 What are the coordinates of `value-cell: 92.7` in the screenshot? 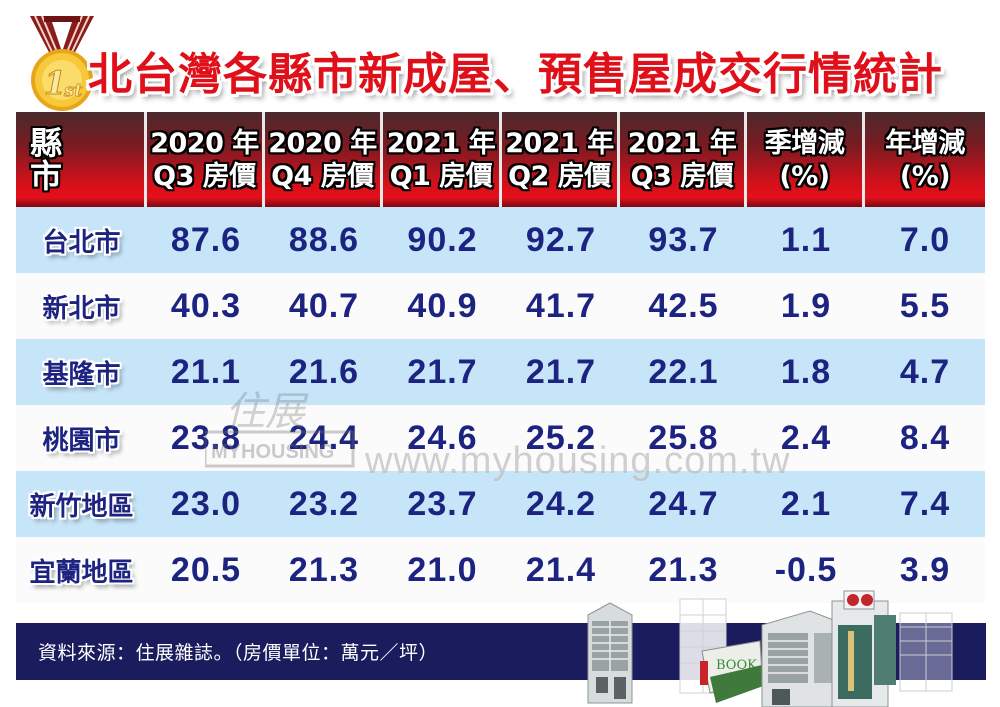 It's located at (561, 239).